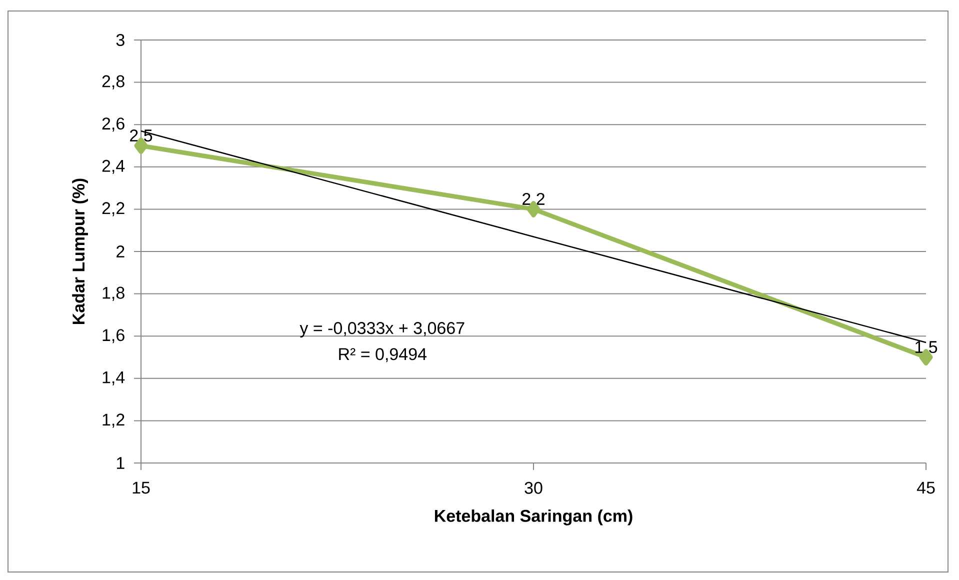 This screenshot has height=580, width=959. Describe the element at coordinates (382, 330) in the screenshot. I see `annotation: y = -0,0333x + 3,0667` at that location.